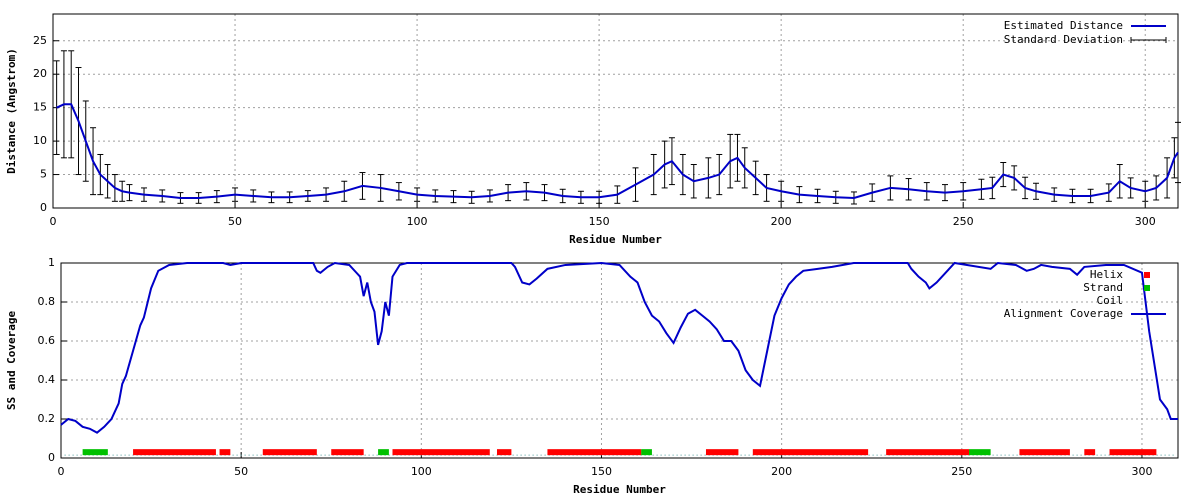 The height and width of the screenshot is (500, 1200). What do you see at coordinates (43, 174) in the screenshot?
I see `y-tick-label: 5` at bounding box center [43, 174].